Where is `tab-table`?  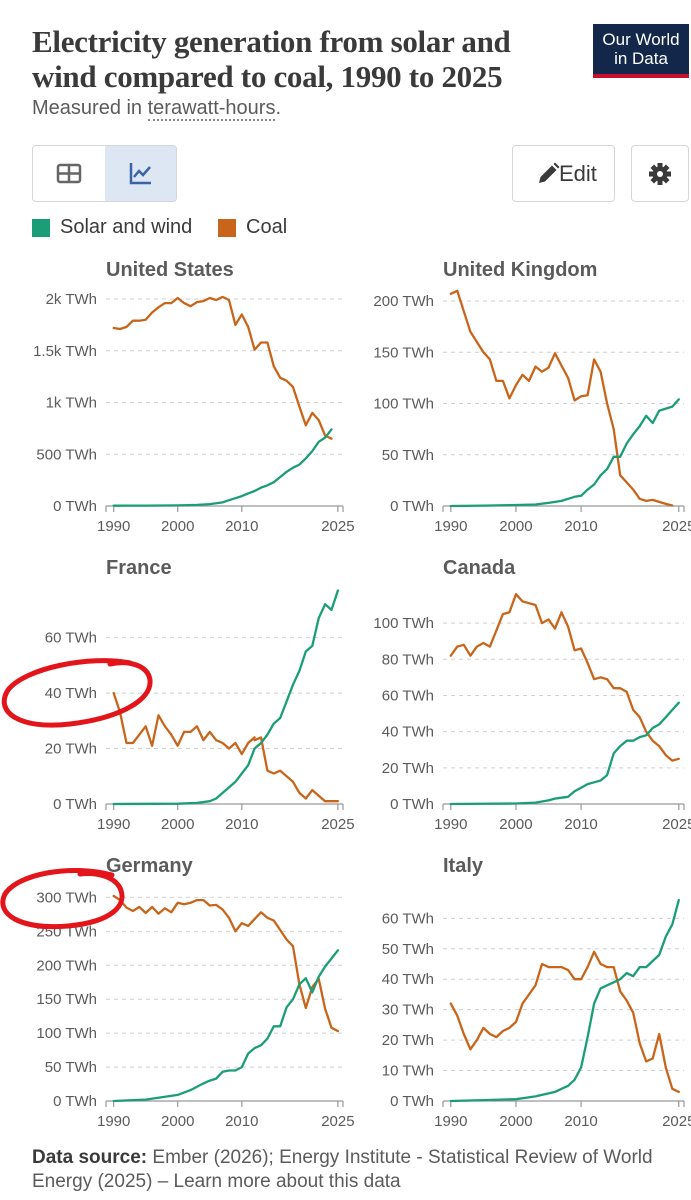 tab-table is located at coordinates (69, 173).